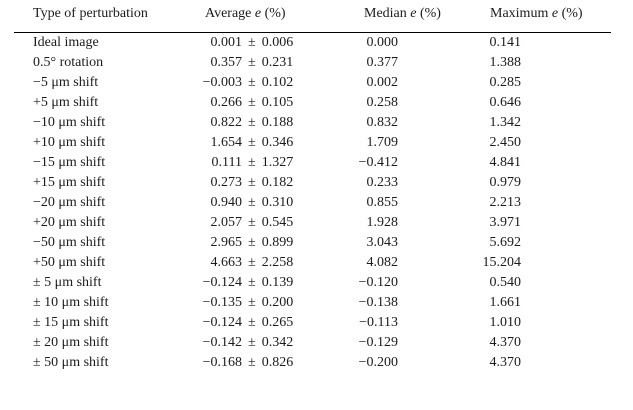 The height and width of the screenshot is (410, 633). Describe the element at coordinates (378, 362) in the screenshot. I see `median-value: −0.200` at that location.